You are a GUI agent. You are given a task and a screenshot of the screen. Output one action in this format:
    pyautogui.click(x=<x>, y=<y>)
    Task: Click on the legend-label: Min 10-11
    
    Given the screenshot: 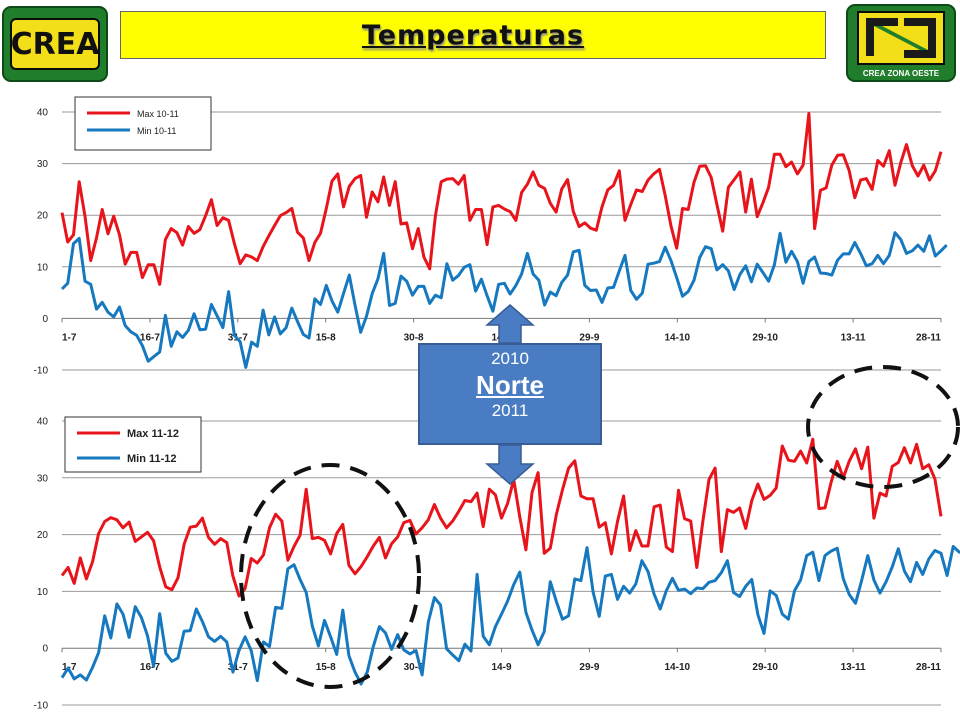 What is the action you would take?
    pyautogui.click(x=156, y=131)
    